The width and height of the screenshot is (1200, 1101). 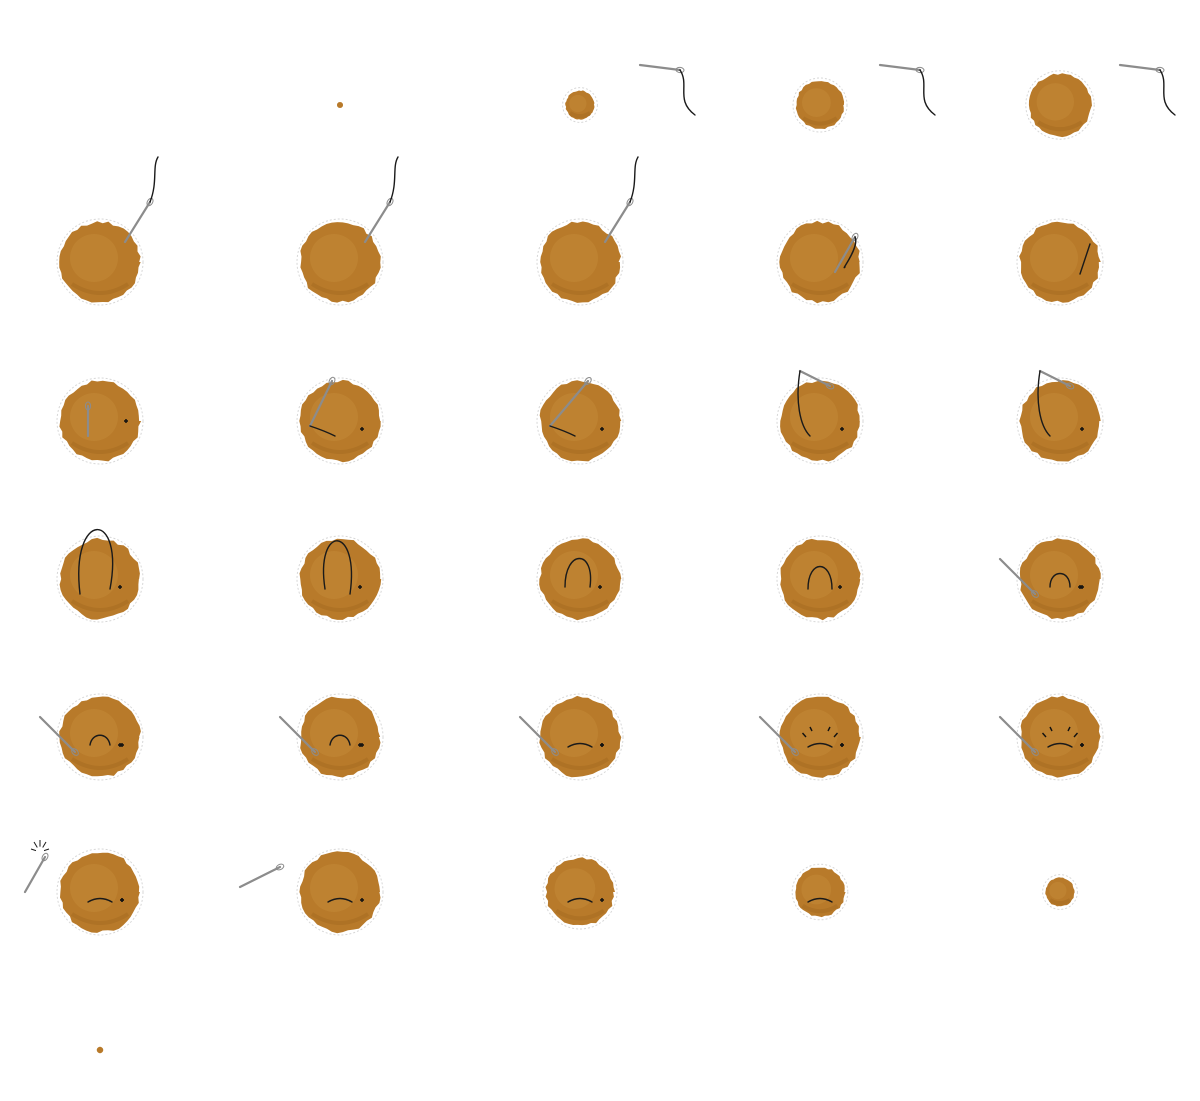 What do you see at coordinates (35, 844) in the screenshot?
I see `spark` at bounding box center [35, 844].